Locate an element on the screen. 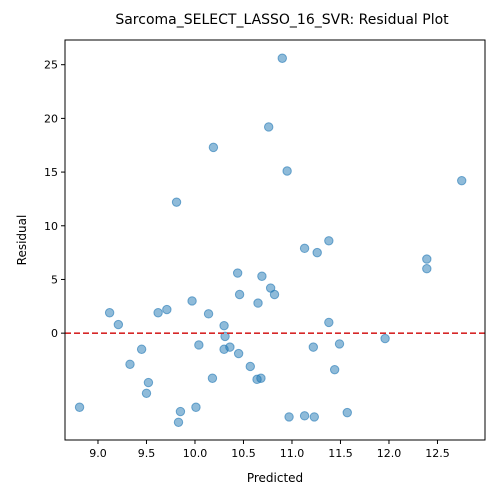 The height and width of the screenshot is (500, 500). y-tick-label: 20 is located at coordinates (51, 118).